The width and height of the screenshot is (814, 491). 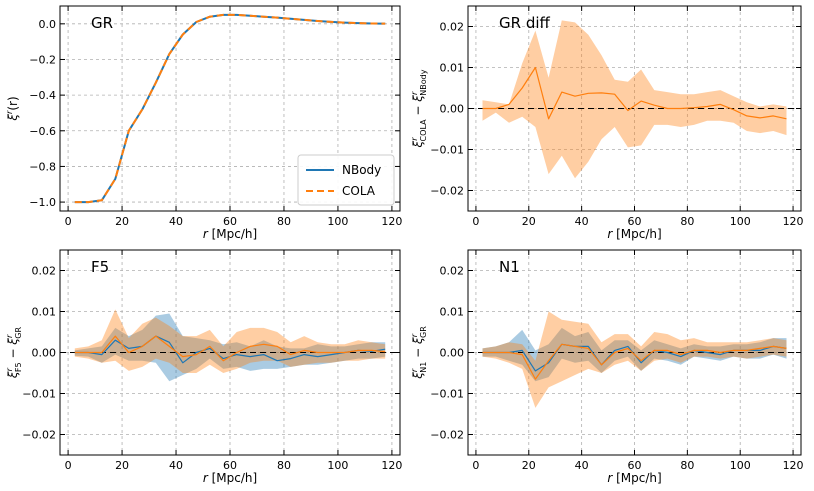 I want to click on band-nbody, so click(x=230, y=347).